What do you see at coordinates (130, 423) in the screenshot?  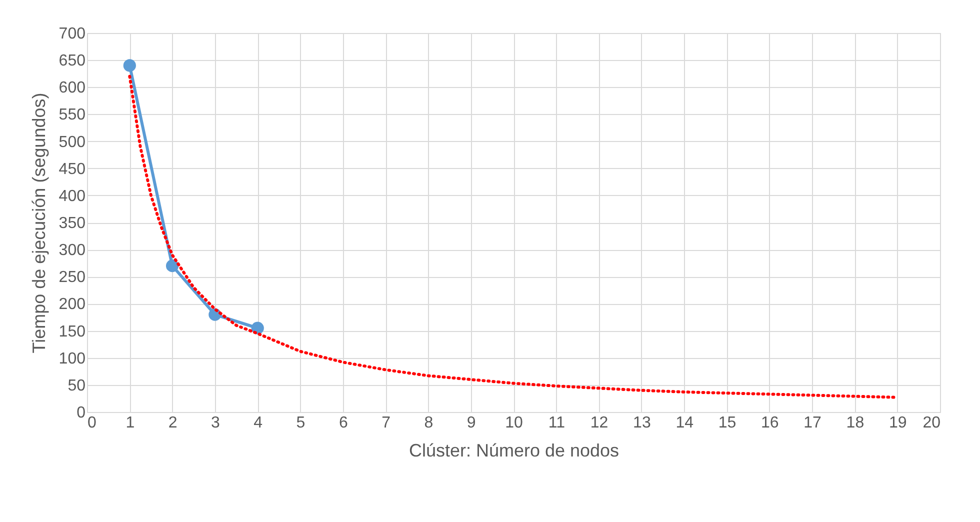 I see `x-tick-label: 1` at bounding box center [130, 423].